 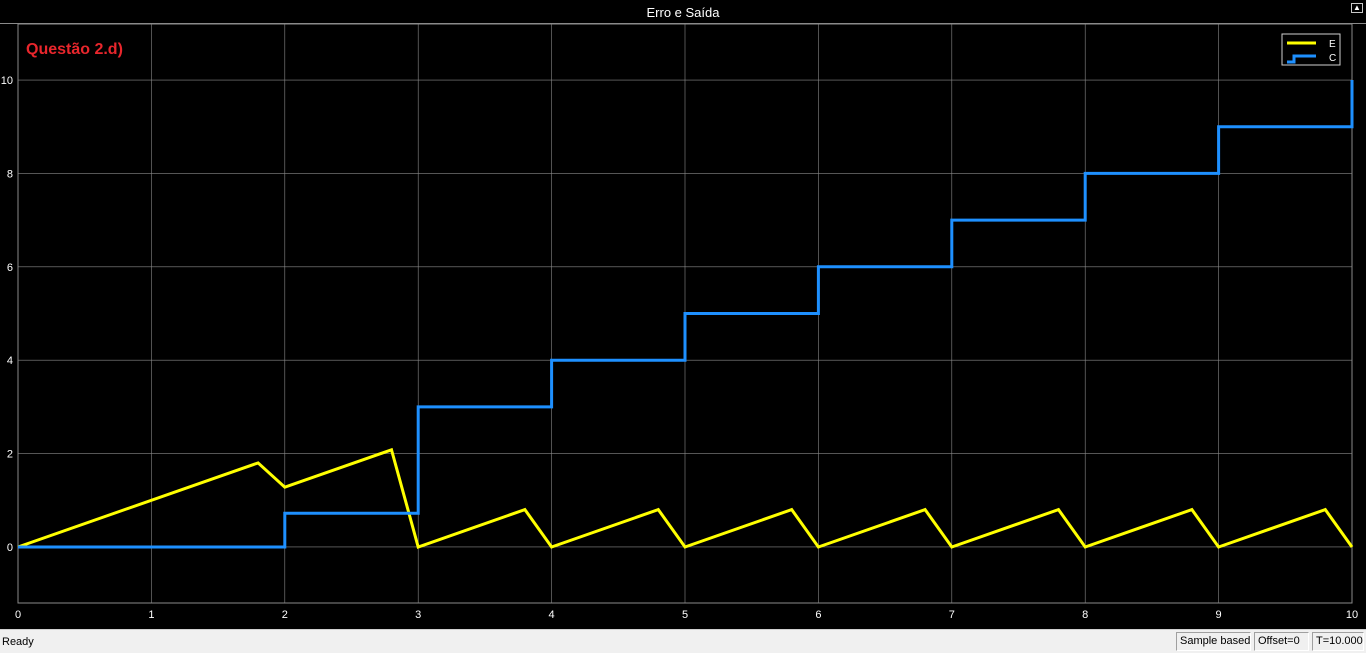 What do you see at coordinates (1352, 615) in the screenshot?
I see `x-tick-label: 10` at bounding box center [1352, 615].